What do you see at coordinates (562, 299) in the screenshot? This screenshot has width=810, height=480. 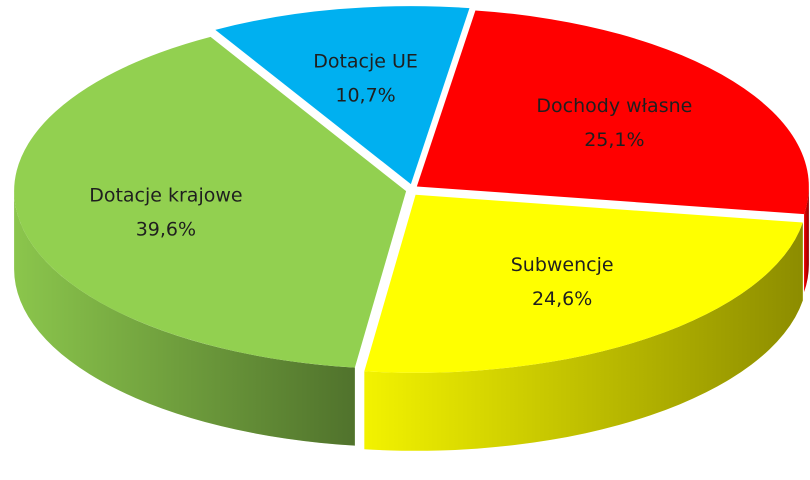 I see `slice-value-label: 24,6%` at bounding box center [562, 299].